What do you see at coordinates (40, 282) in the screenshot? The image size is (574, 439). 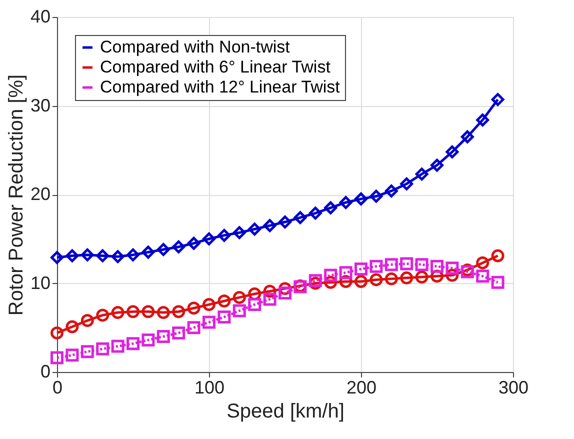 I see `y-tick-label: 10` at bounding box center [40, 282].